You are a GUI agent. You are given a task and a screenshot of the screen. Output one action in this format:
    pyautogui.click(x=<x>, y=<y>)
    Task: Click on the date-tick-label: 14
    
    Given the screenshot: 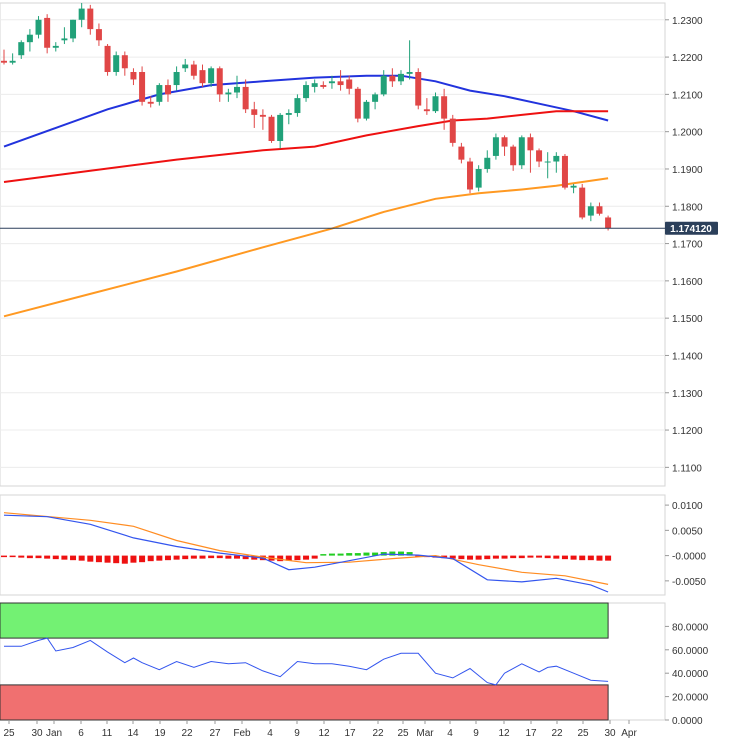 What is the action you would take?
    pyautogui.click(x=133, y=733)
    